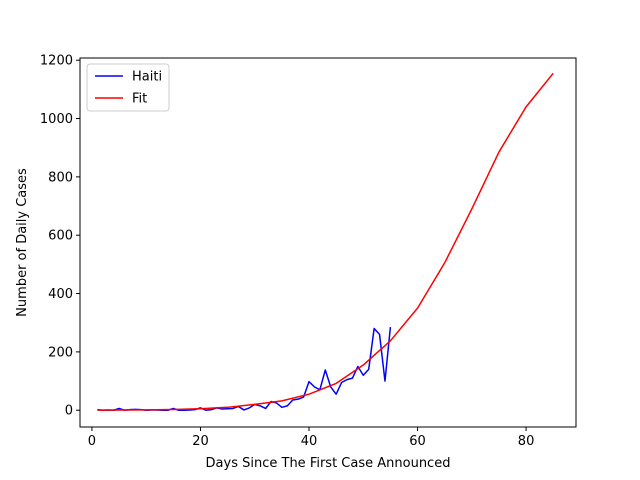  I want to click on x-tick-label: 80, so click(526, 441).